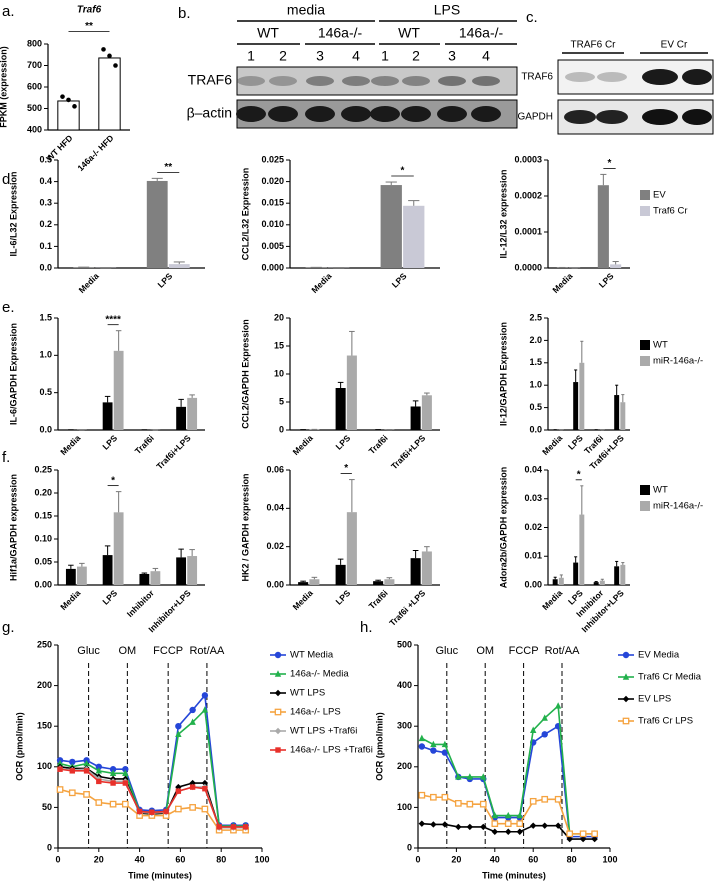 The image size is (720, 891). I want to click on blot-underlines, so click(377, 32).